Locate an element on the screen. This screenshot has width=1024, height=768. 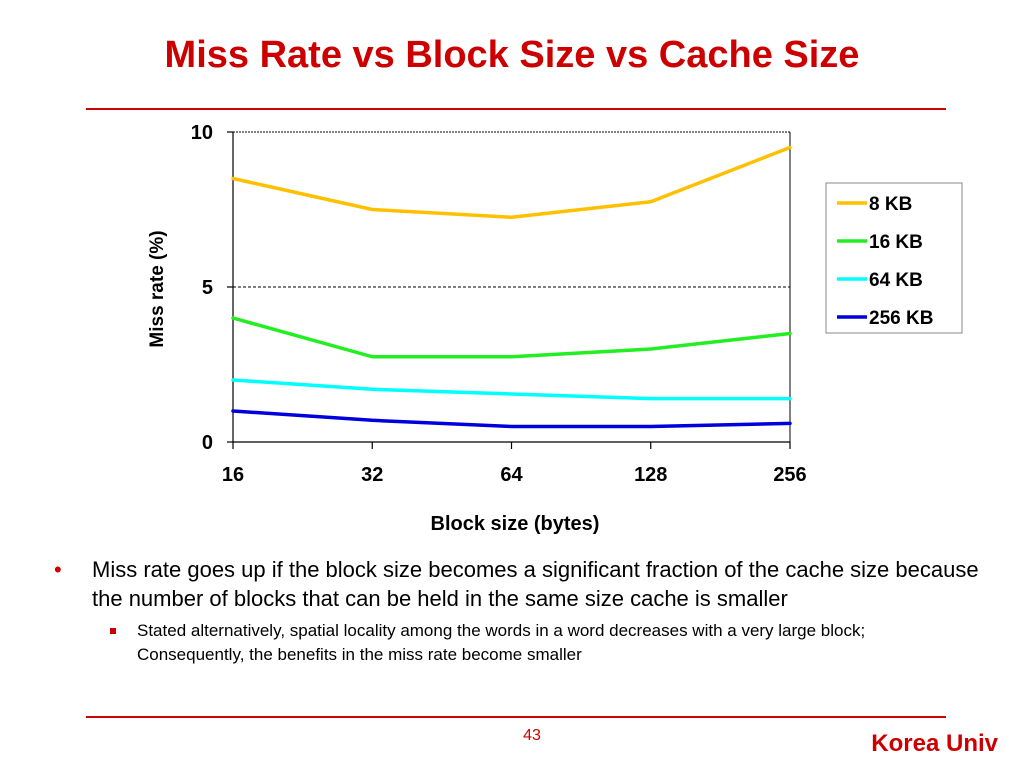
title-divider is located at coordinates (516, 109).